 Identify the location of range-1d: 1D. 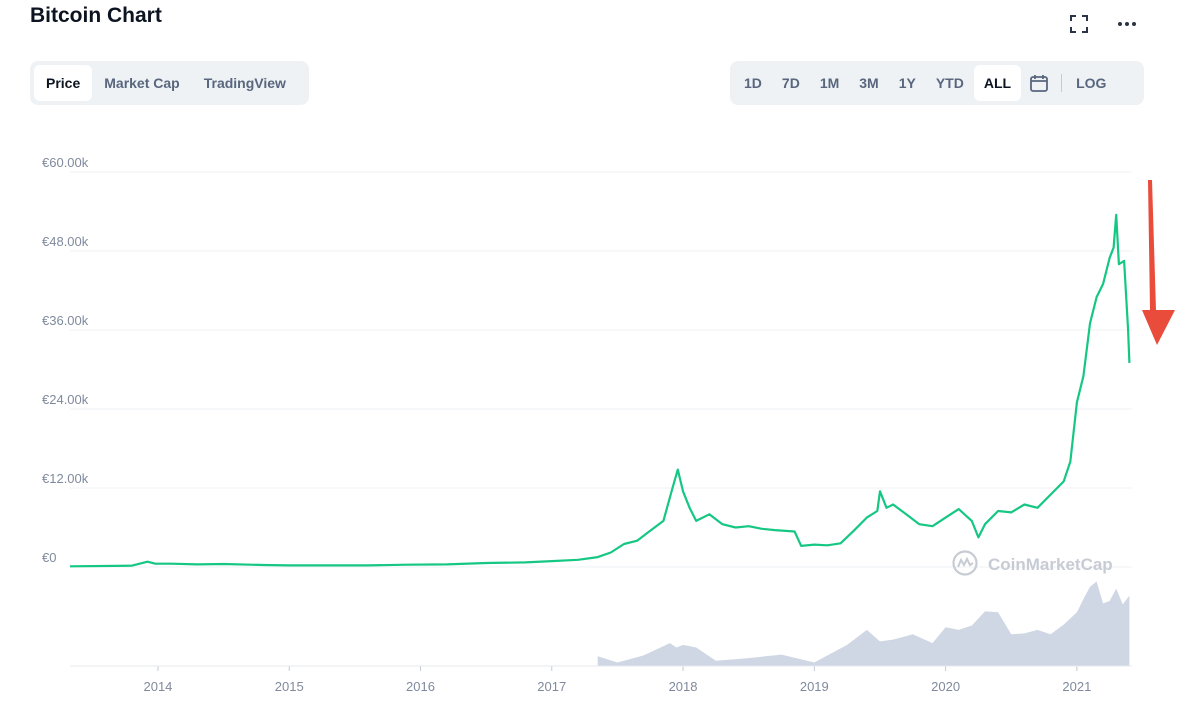
(753, 83).